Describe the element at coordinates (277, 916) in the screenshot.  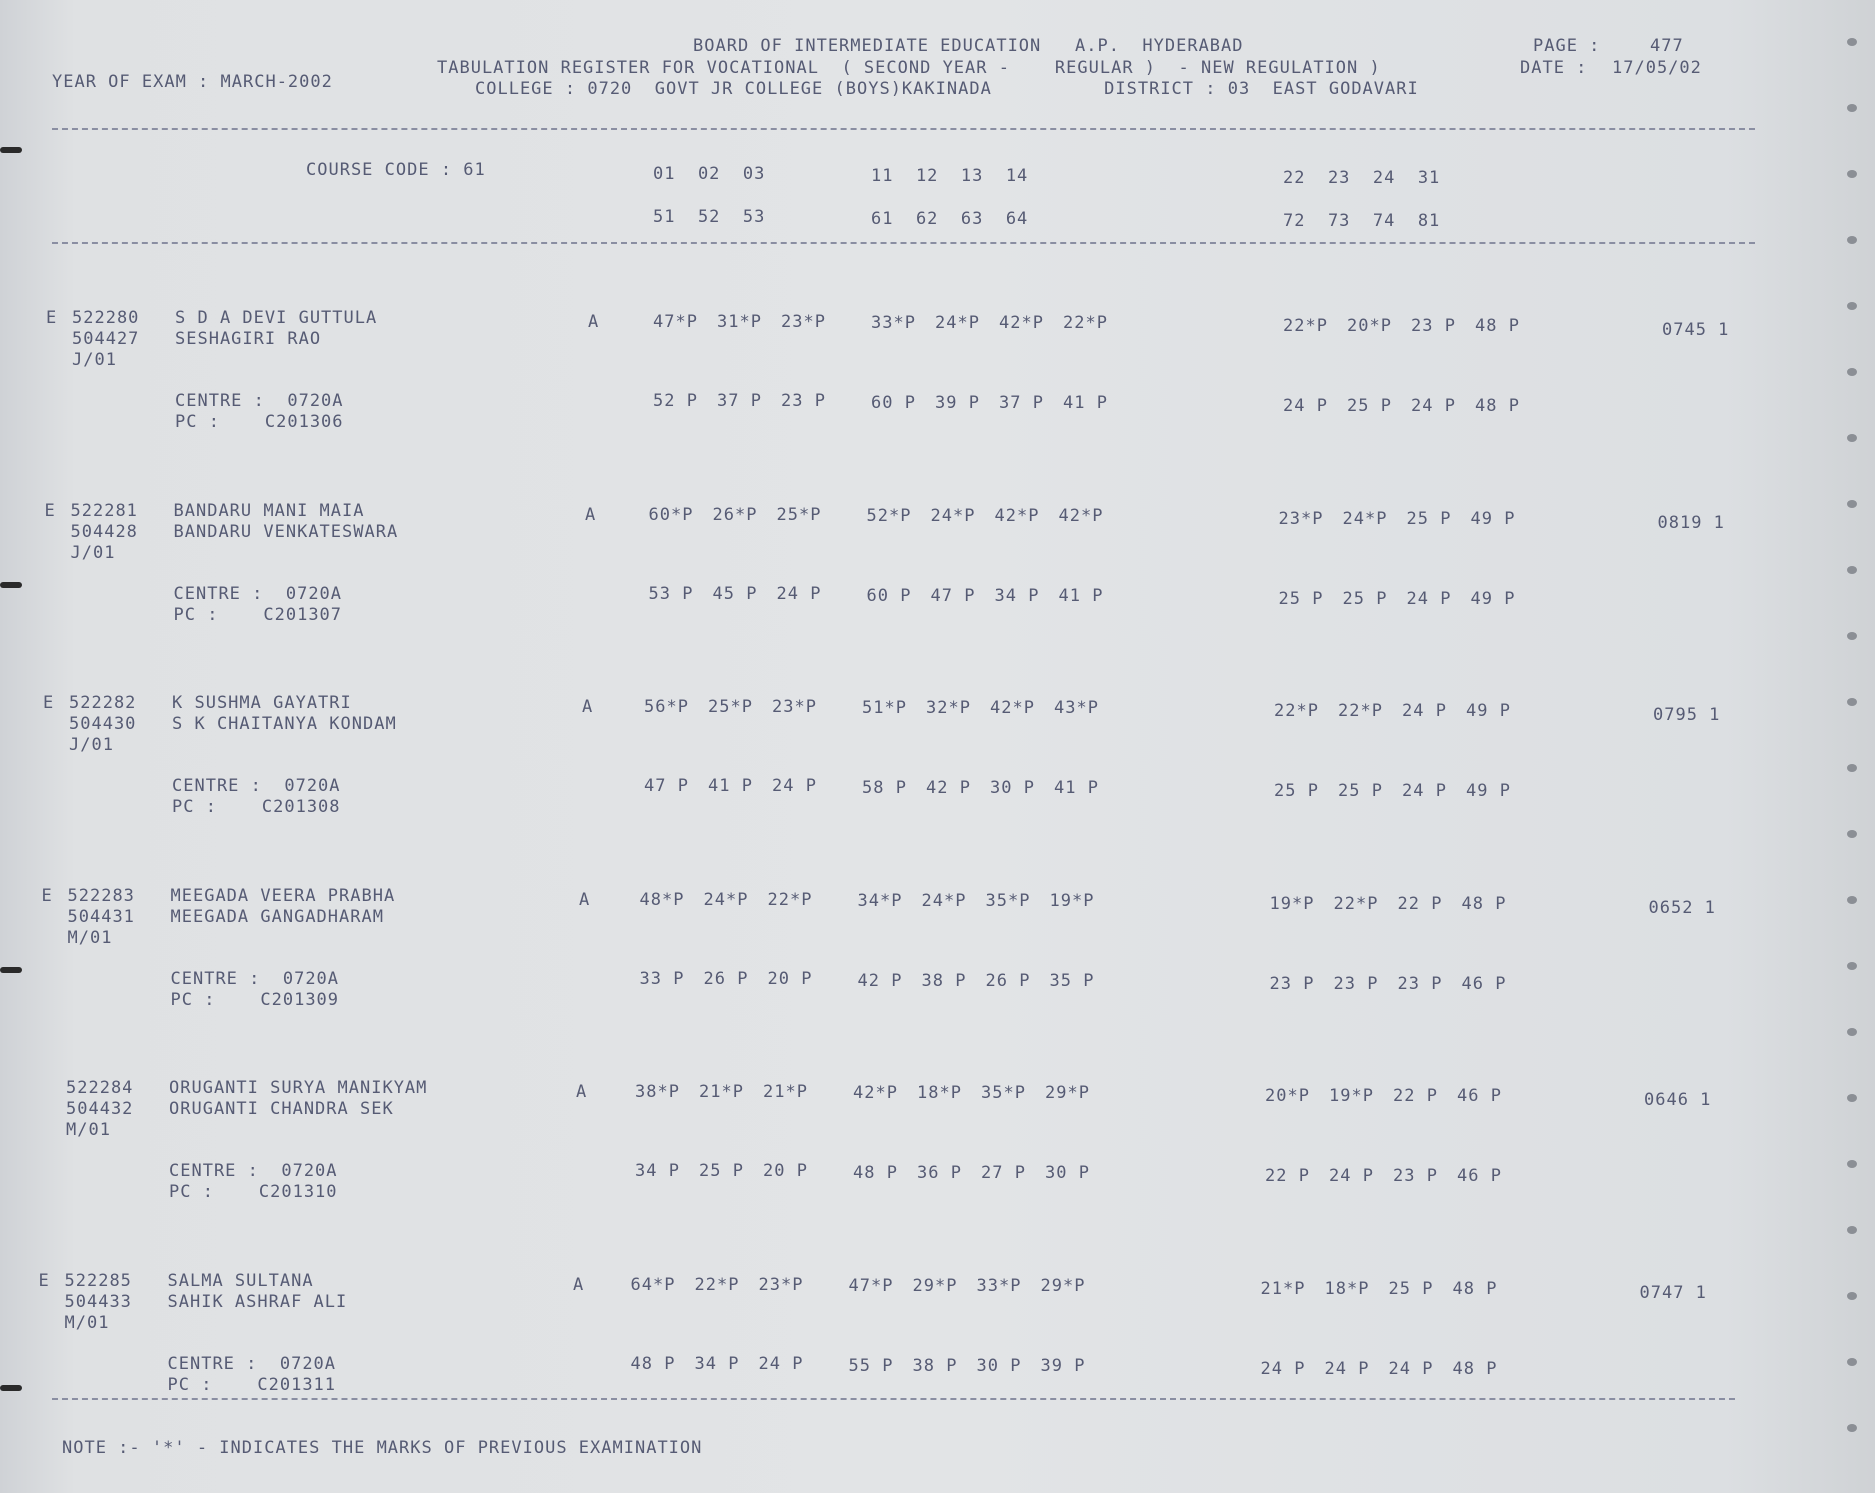
I see `parent-name: MEEGADA GANGADHARAM` at that location.